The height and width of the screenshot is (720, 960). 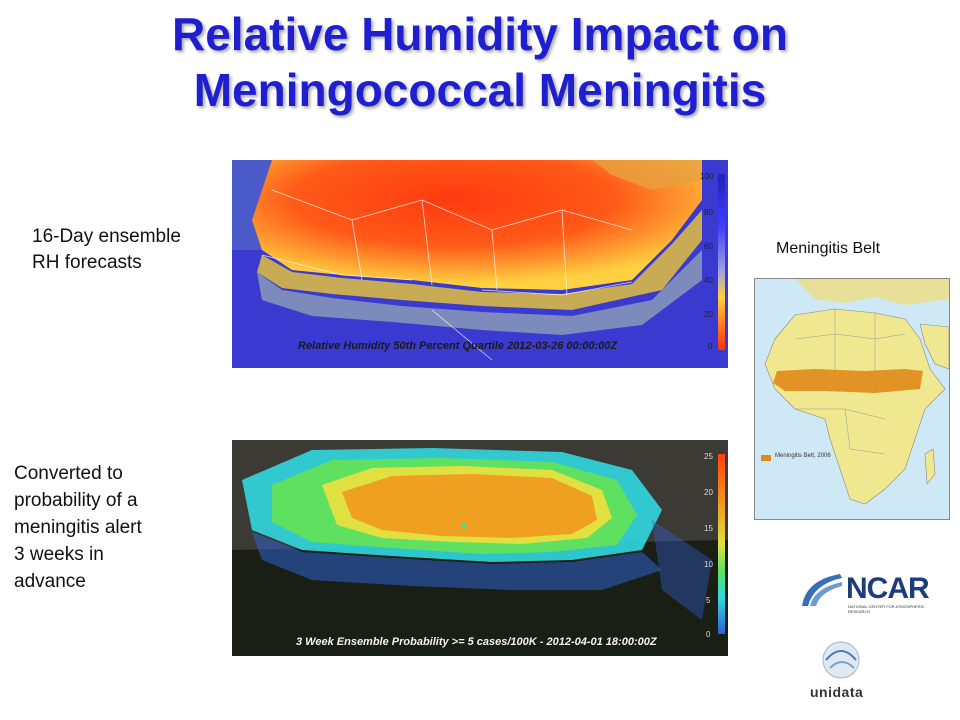 I want to click on prob-colorbar, so click(x=721, y=544).